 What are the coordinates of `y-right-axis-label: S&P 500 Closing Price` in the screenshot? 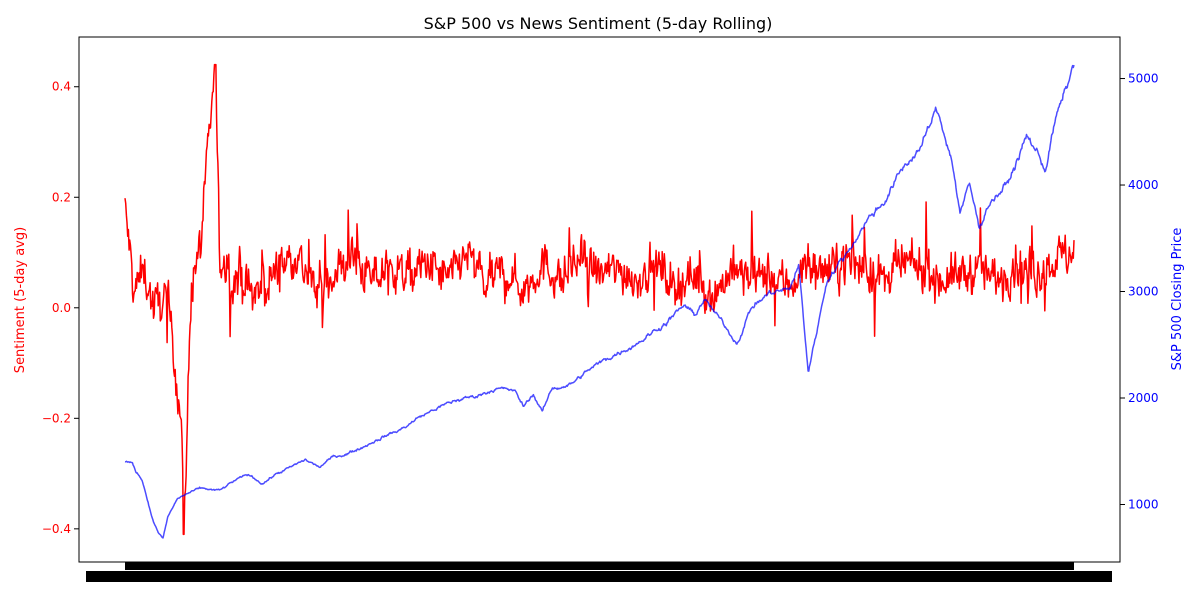 It's located at (1177, 299).